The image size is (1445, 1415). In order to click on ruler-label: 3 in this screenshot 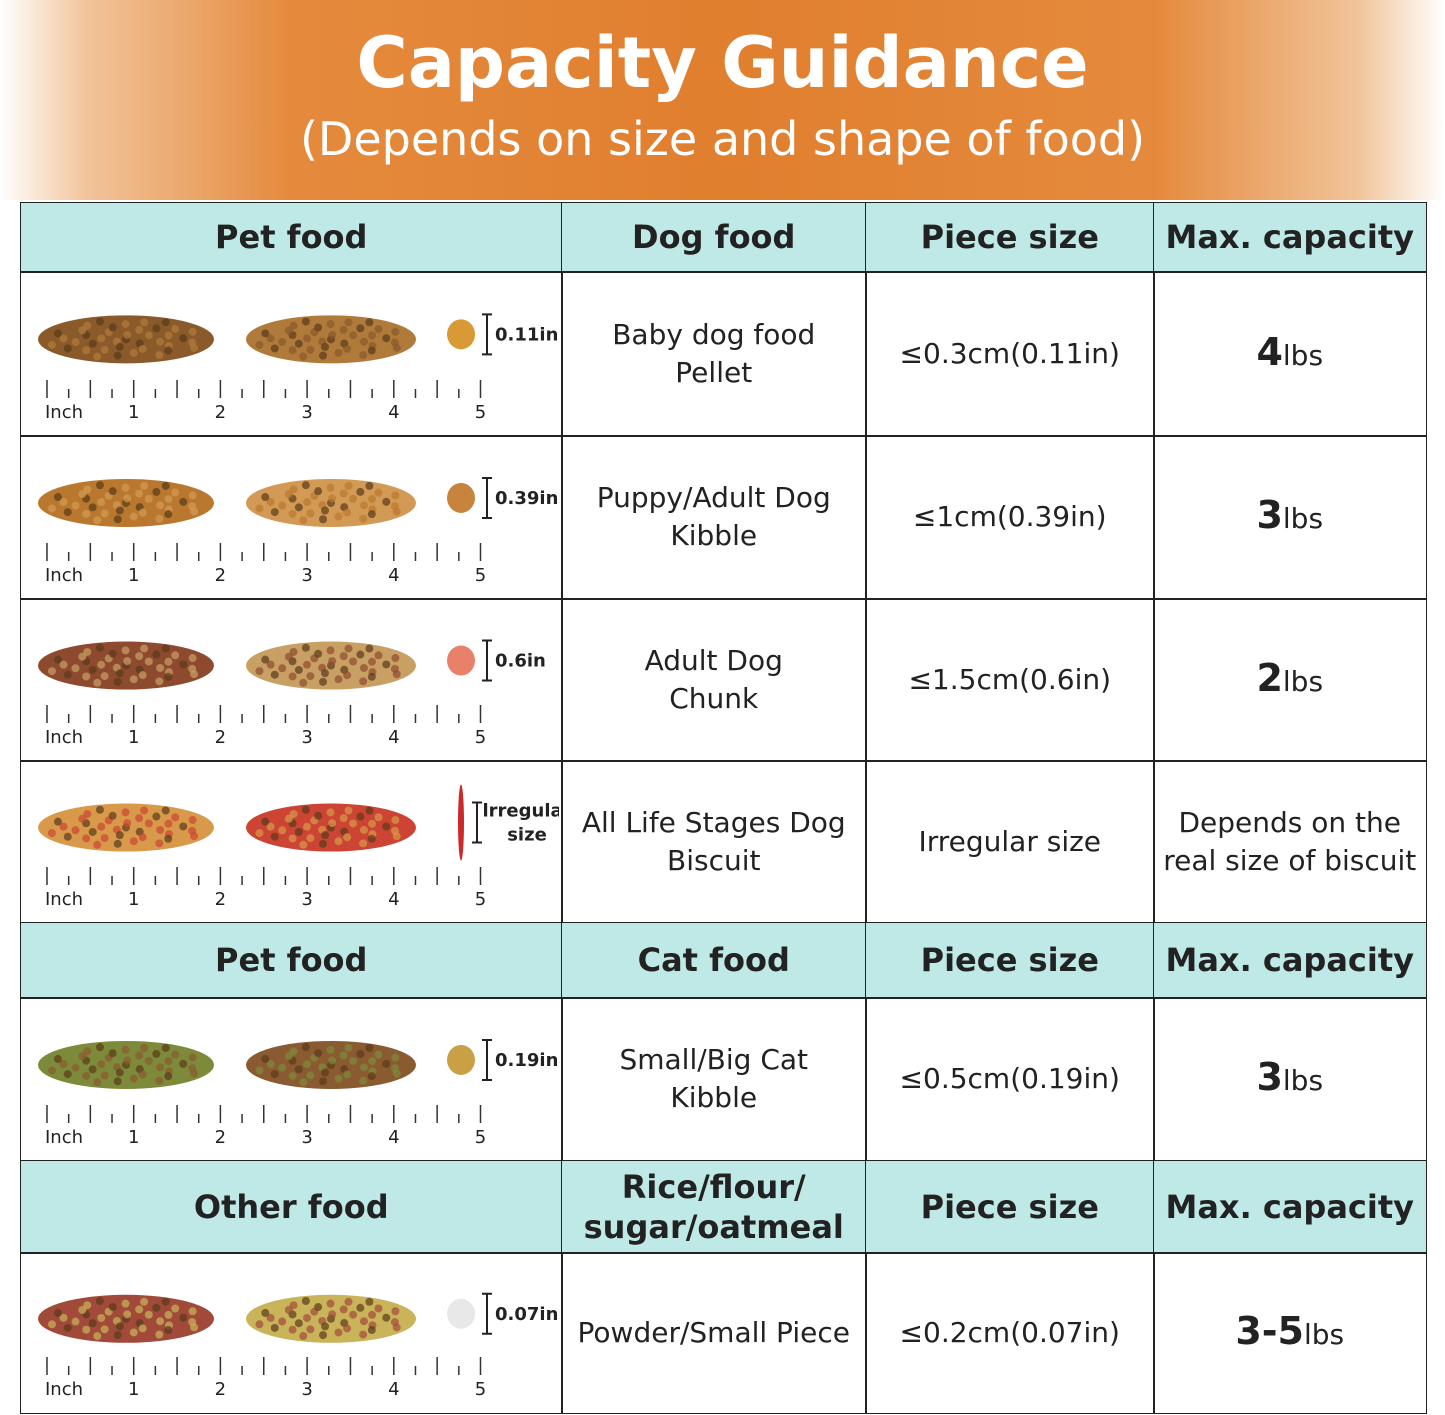, I will do `click(306, 1137)`.